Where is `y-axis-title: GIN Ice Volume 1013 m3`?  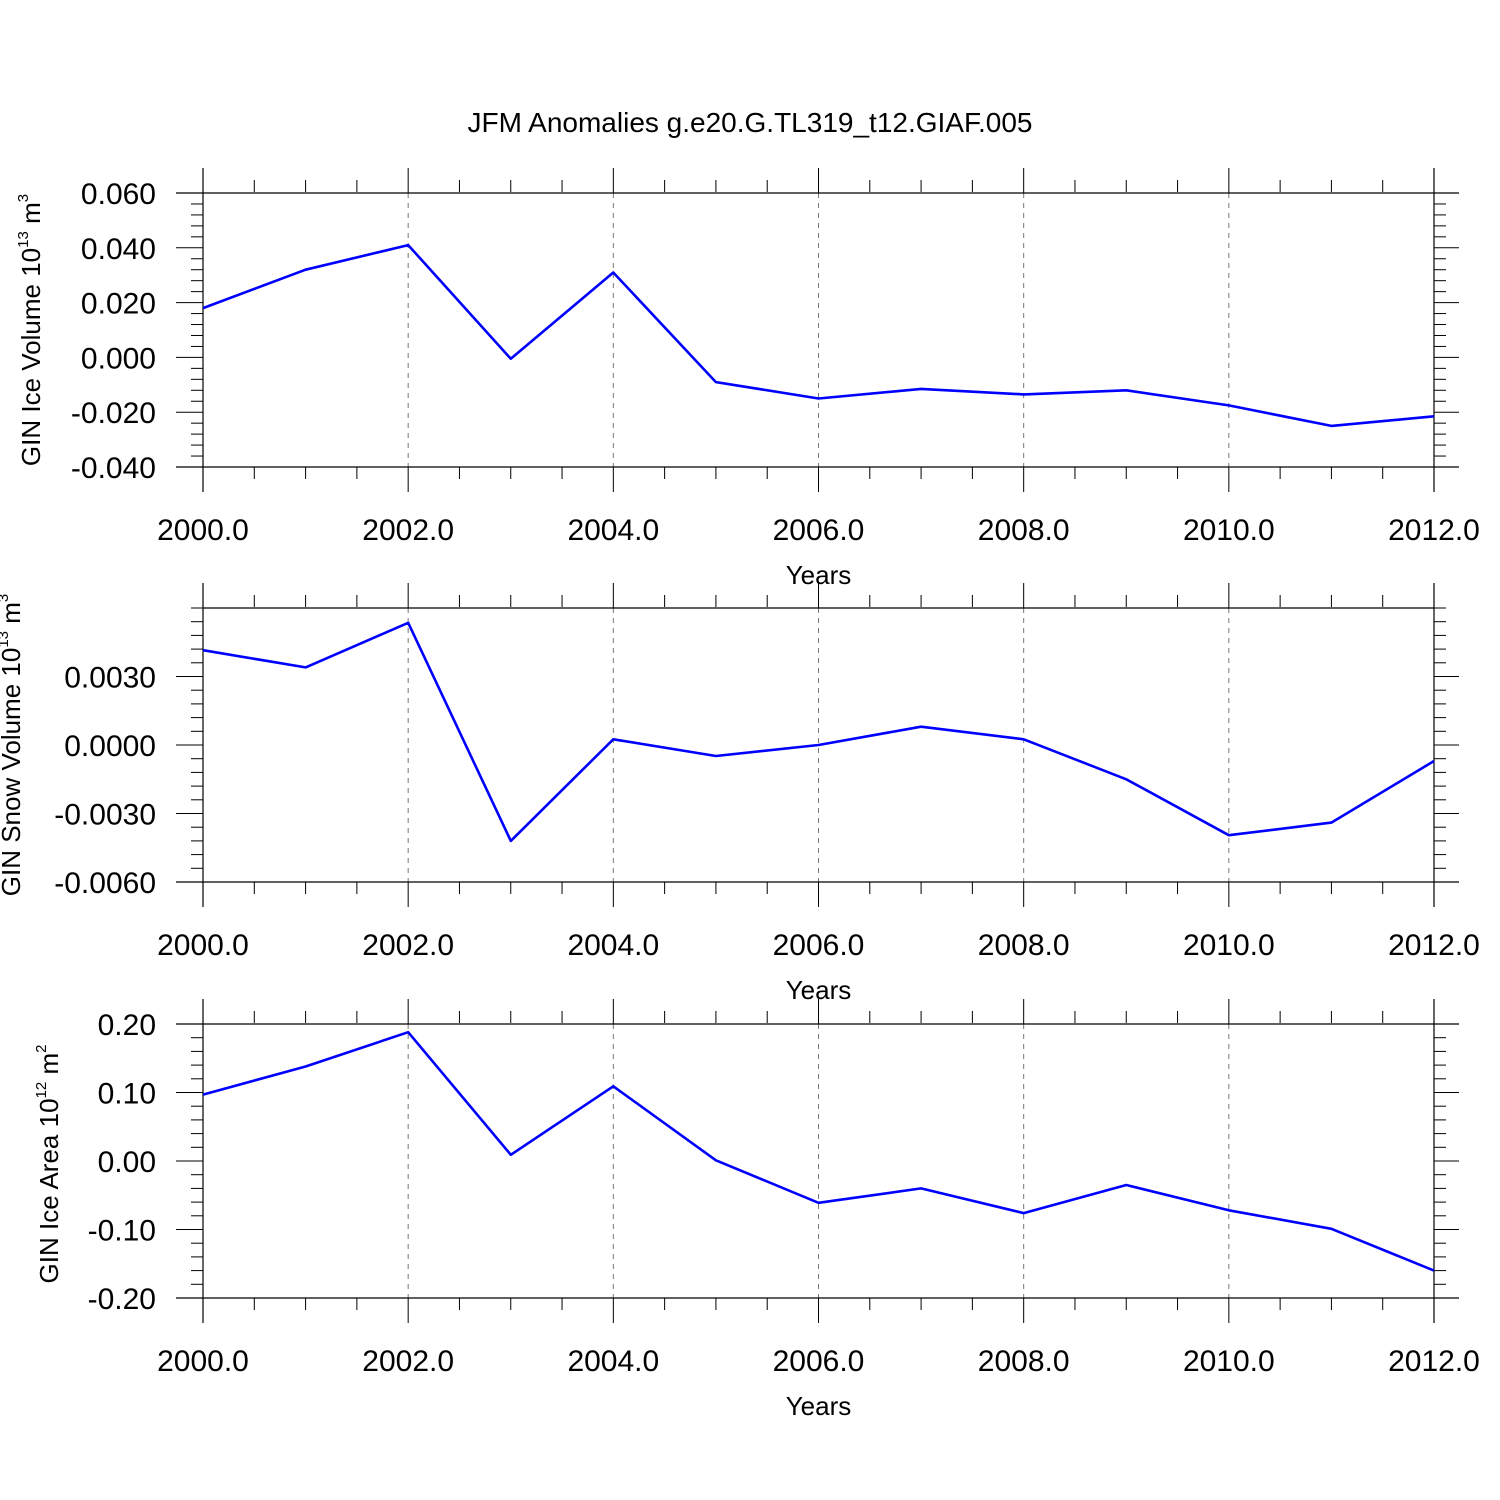 y-axis-title: GIN Ice Volume 1013 m3 is located at coordinates (30, 330).